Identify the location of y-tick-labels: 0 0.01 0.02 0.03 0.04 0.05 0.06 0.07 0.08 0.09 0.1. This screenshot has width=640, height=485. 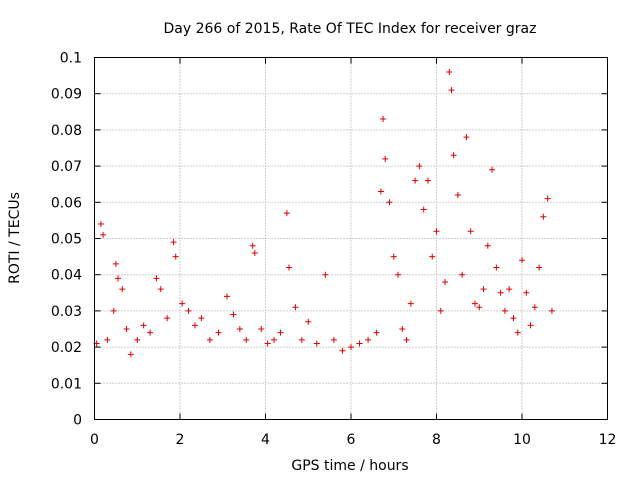
(66, 240).